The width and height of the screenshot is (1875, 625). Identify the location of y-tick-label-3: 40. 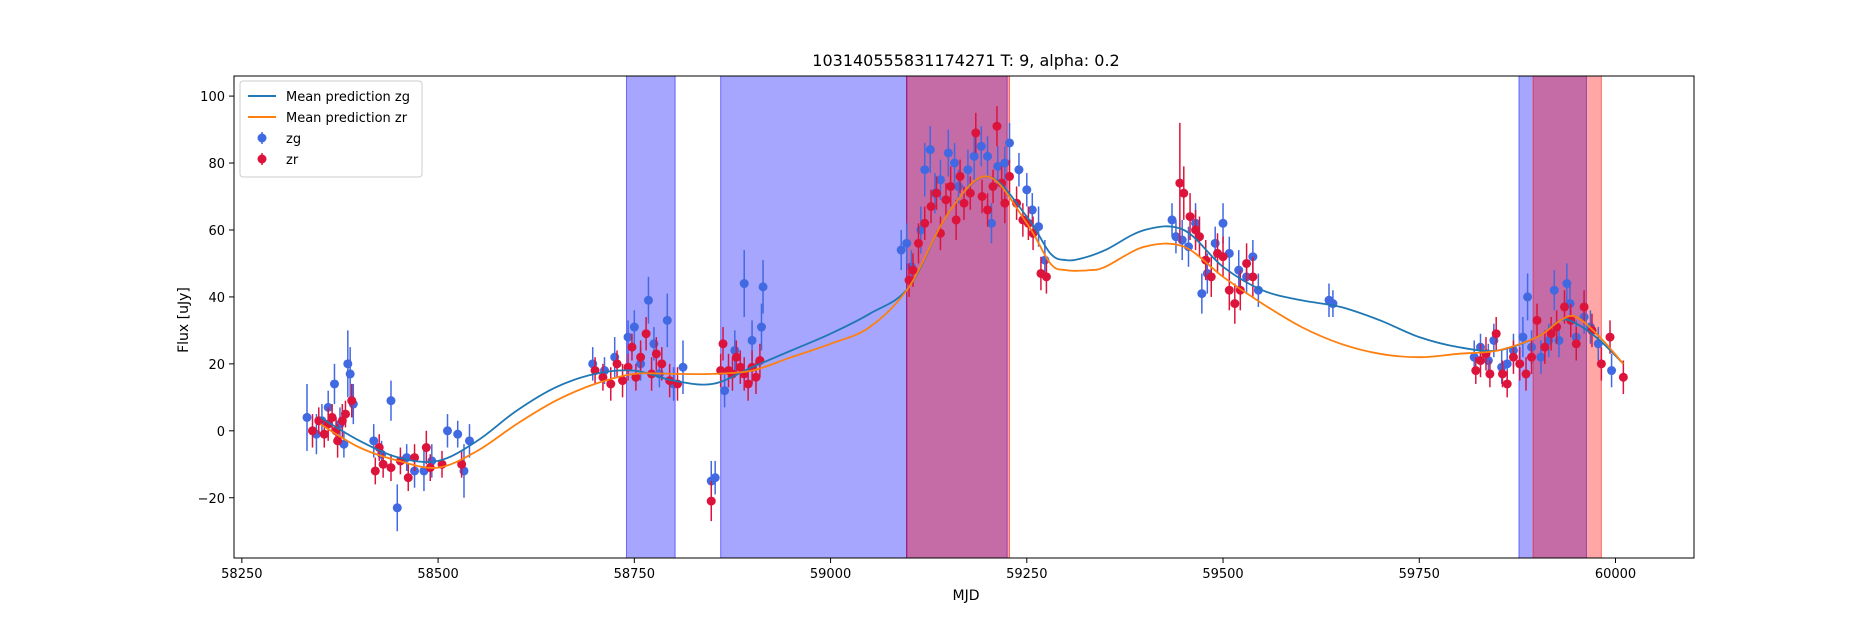
(216, 298).